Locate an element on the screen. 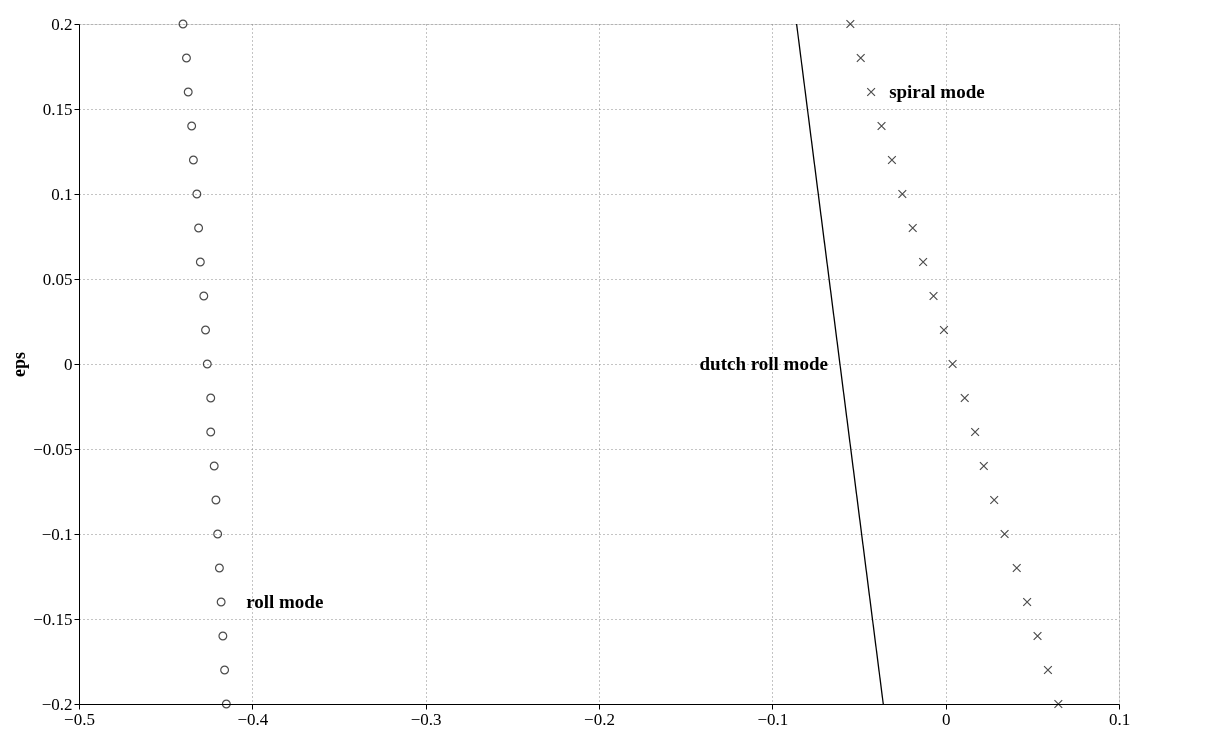 The width and height of the screenshot is (1217, 752). y-axis-title: eps is located at coordinates (19, 364).